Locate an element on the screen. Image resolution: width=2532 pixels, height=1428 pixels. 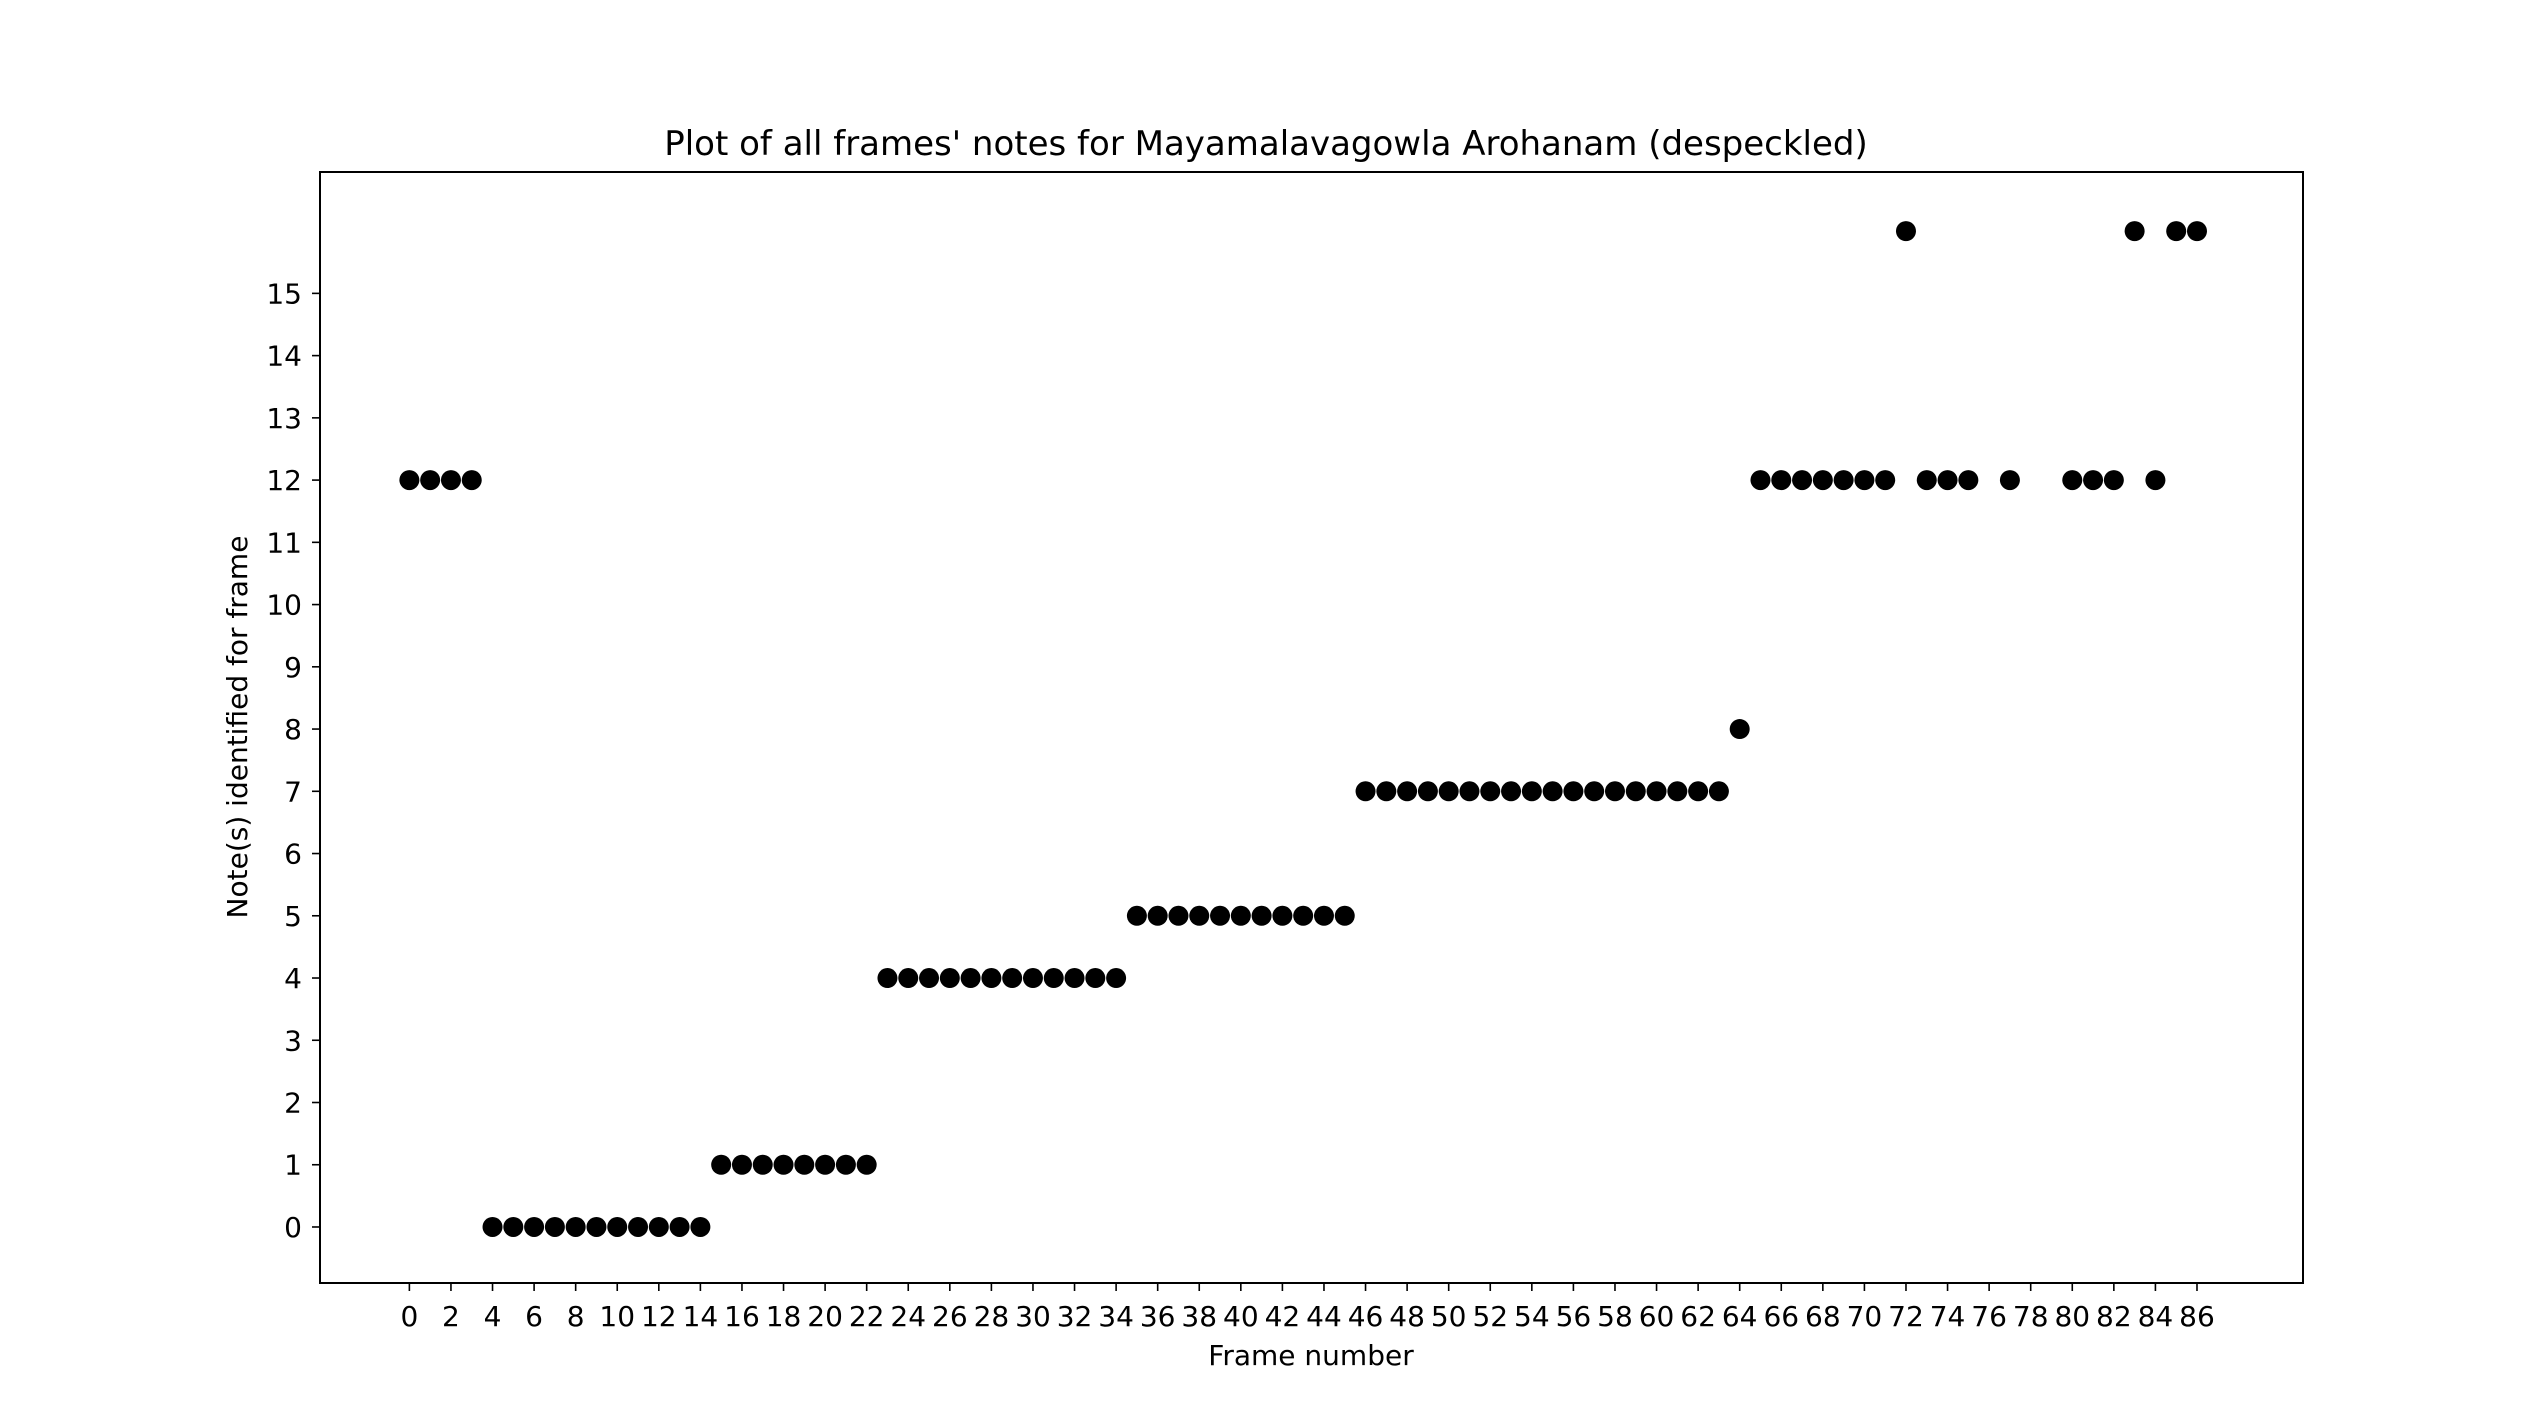
y-tick-label: 9 is located at coordinates (293, 667).